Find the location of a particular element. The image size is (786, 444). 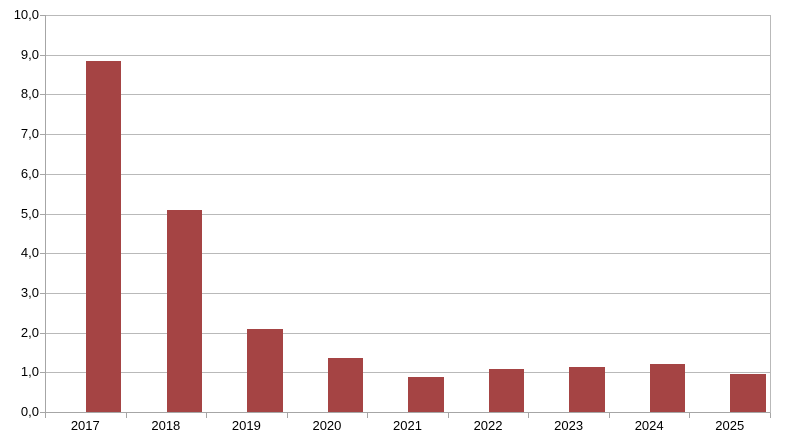

y-tick-label: 0,0 is located at coordinates (29, 411).